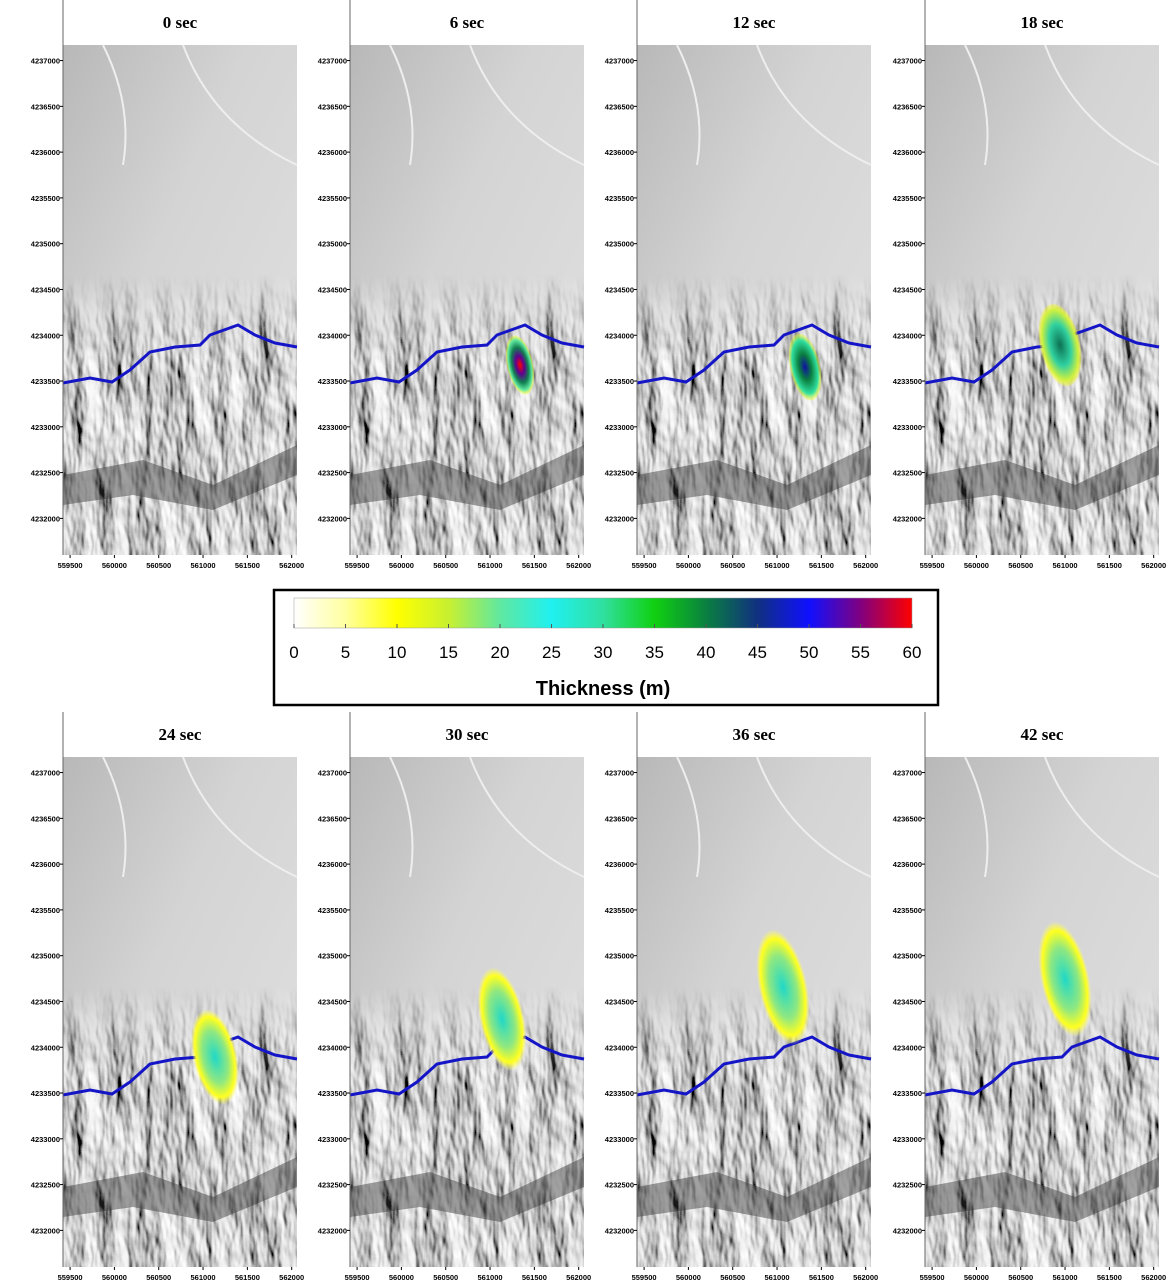  I want to click on colorbar-tick-label: 25, so click(551, 652).